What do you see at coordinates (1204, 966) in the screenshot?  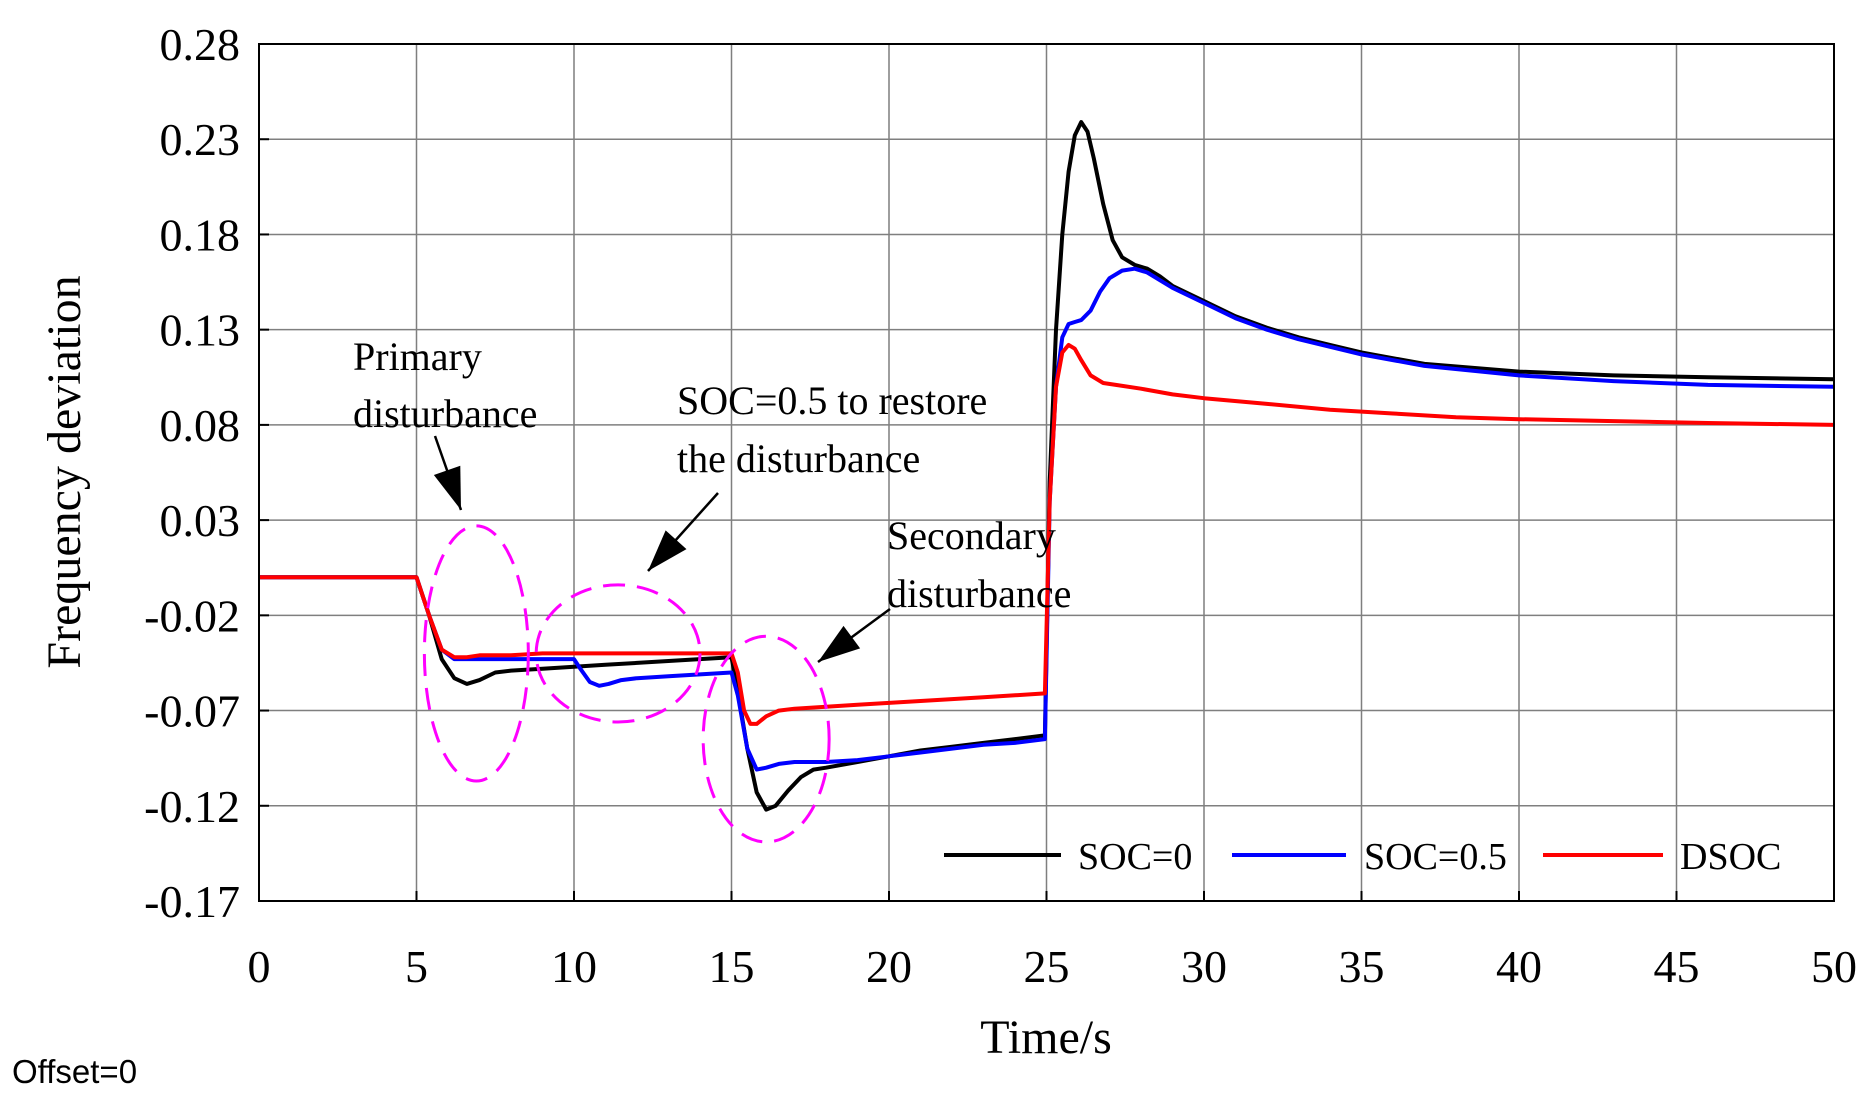 I see `x-tick-label: 30` at bounding box center [1204, 966].